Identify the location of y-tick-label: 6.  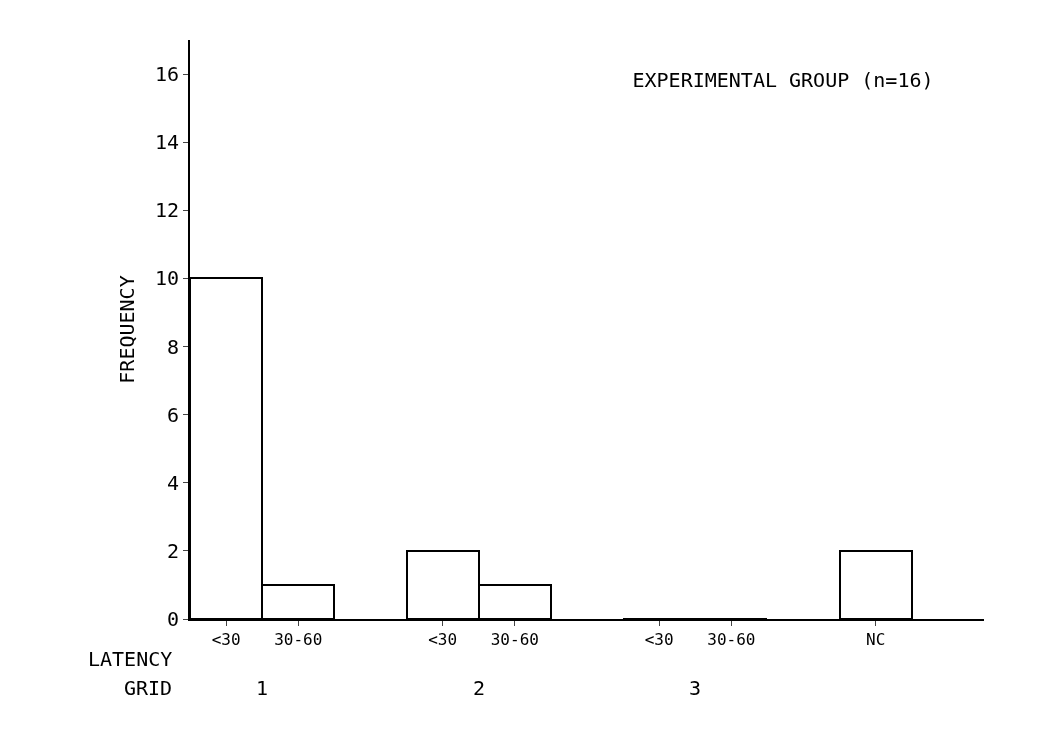
(172, 414).